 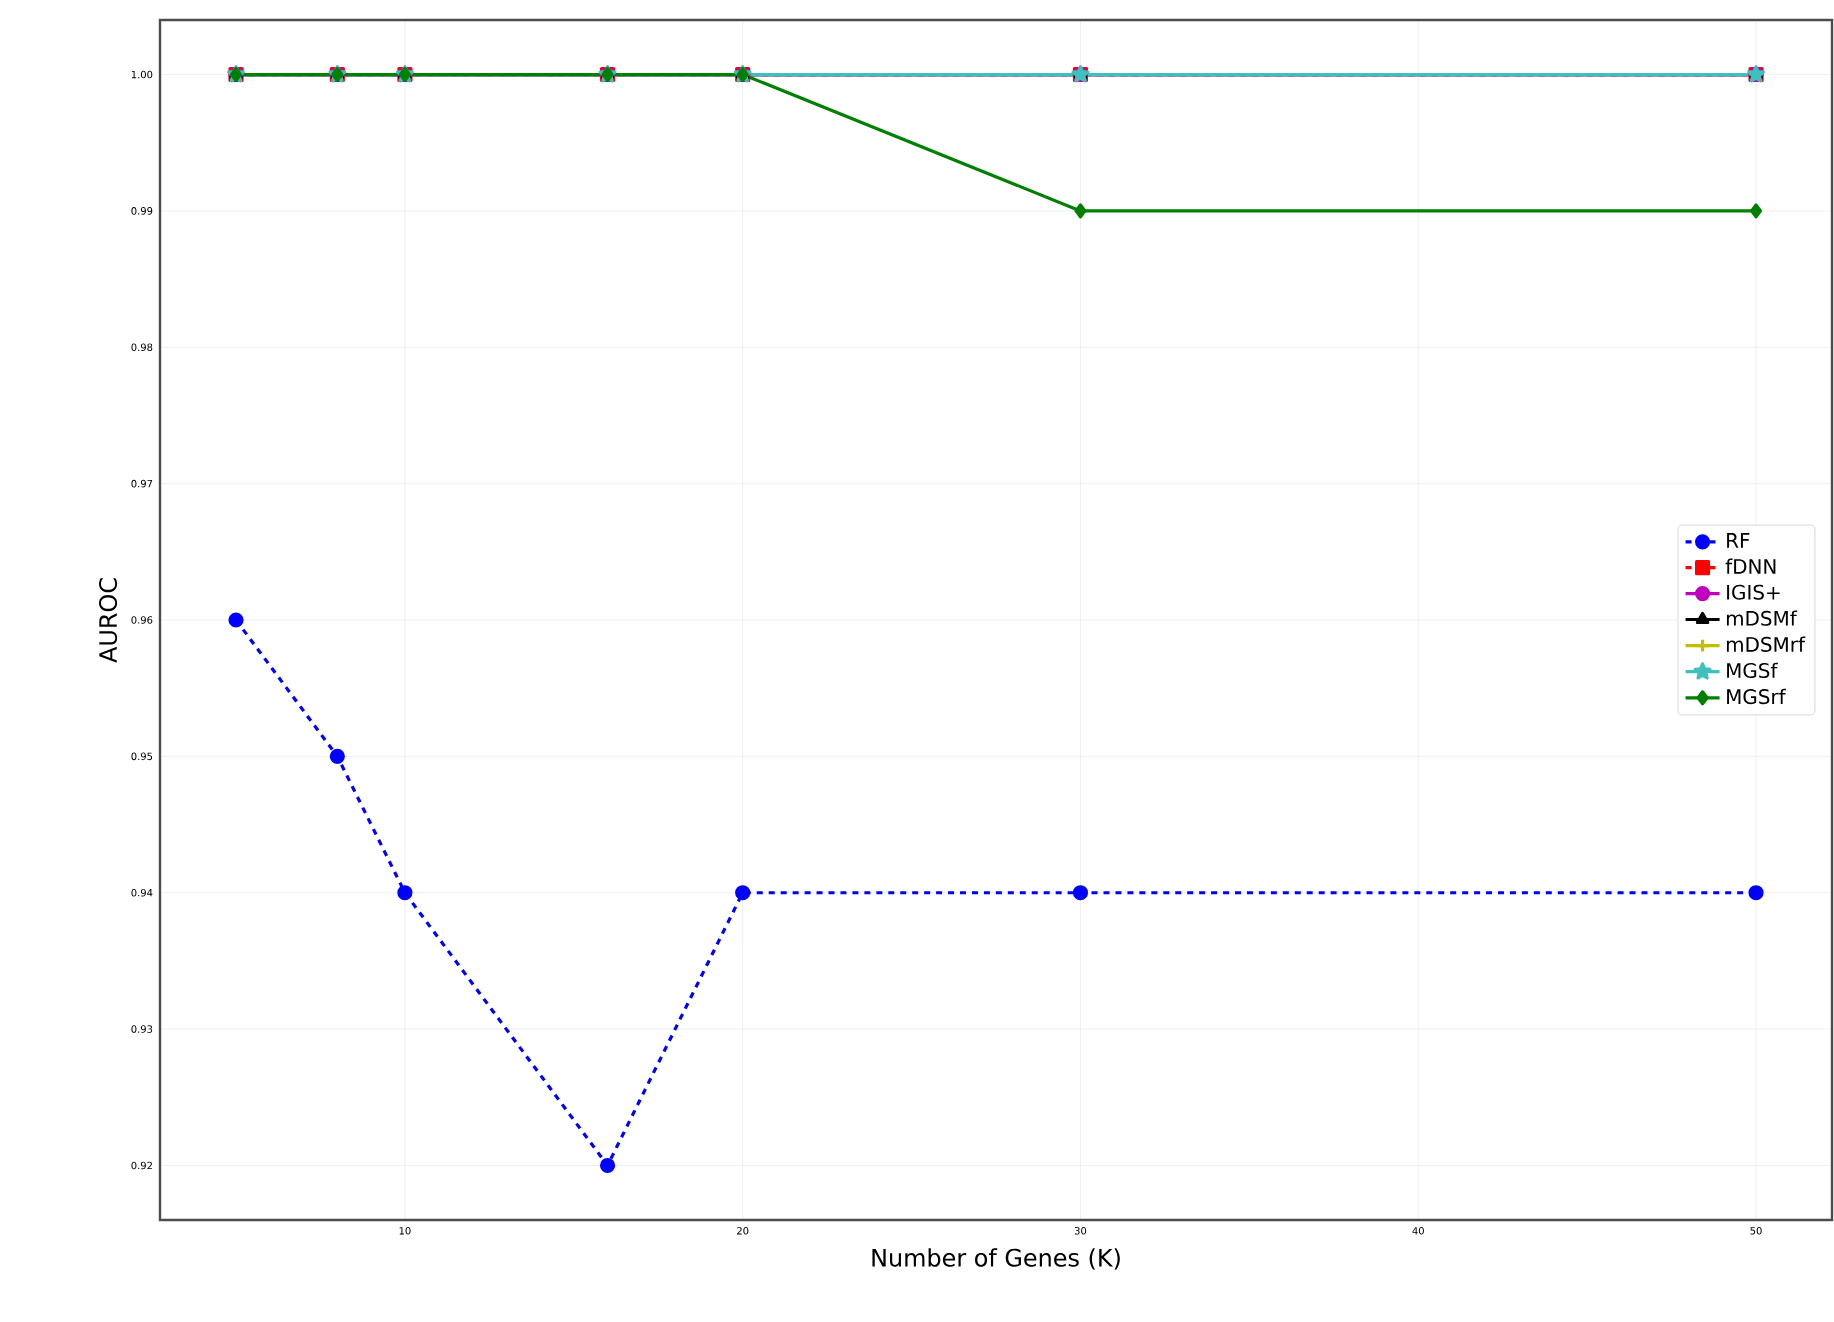 I want to click on legend-label: mDSMrf, so click(x=1766, y=644).